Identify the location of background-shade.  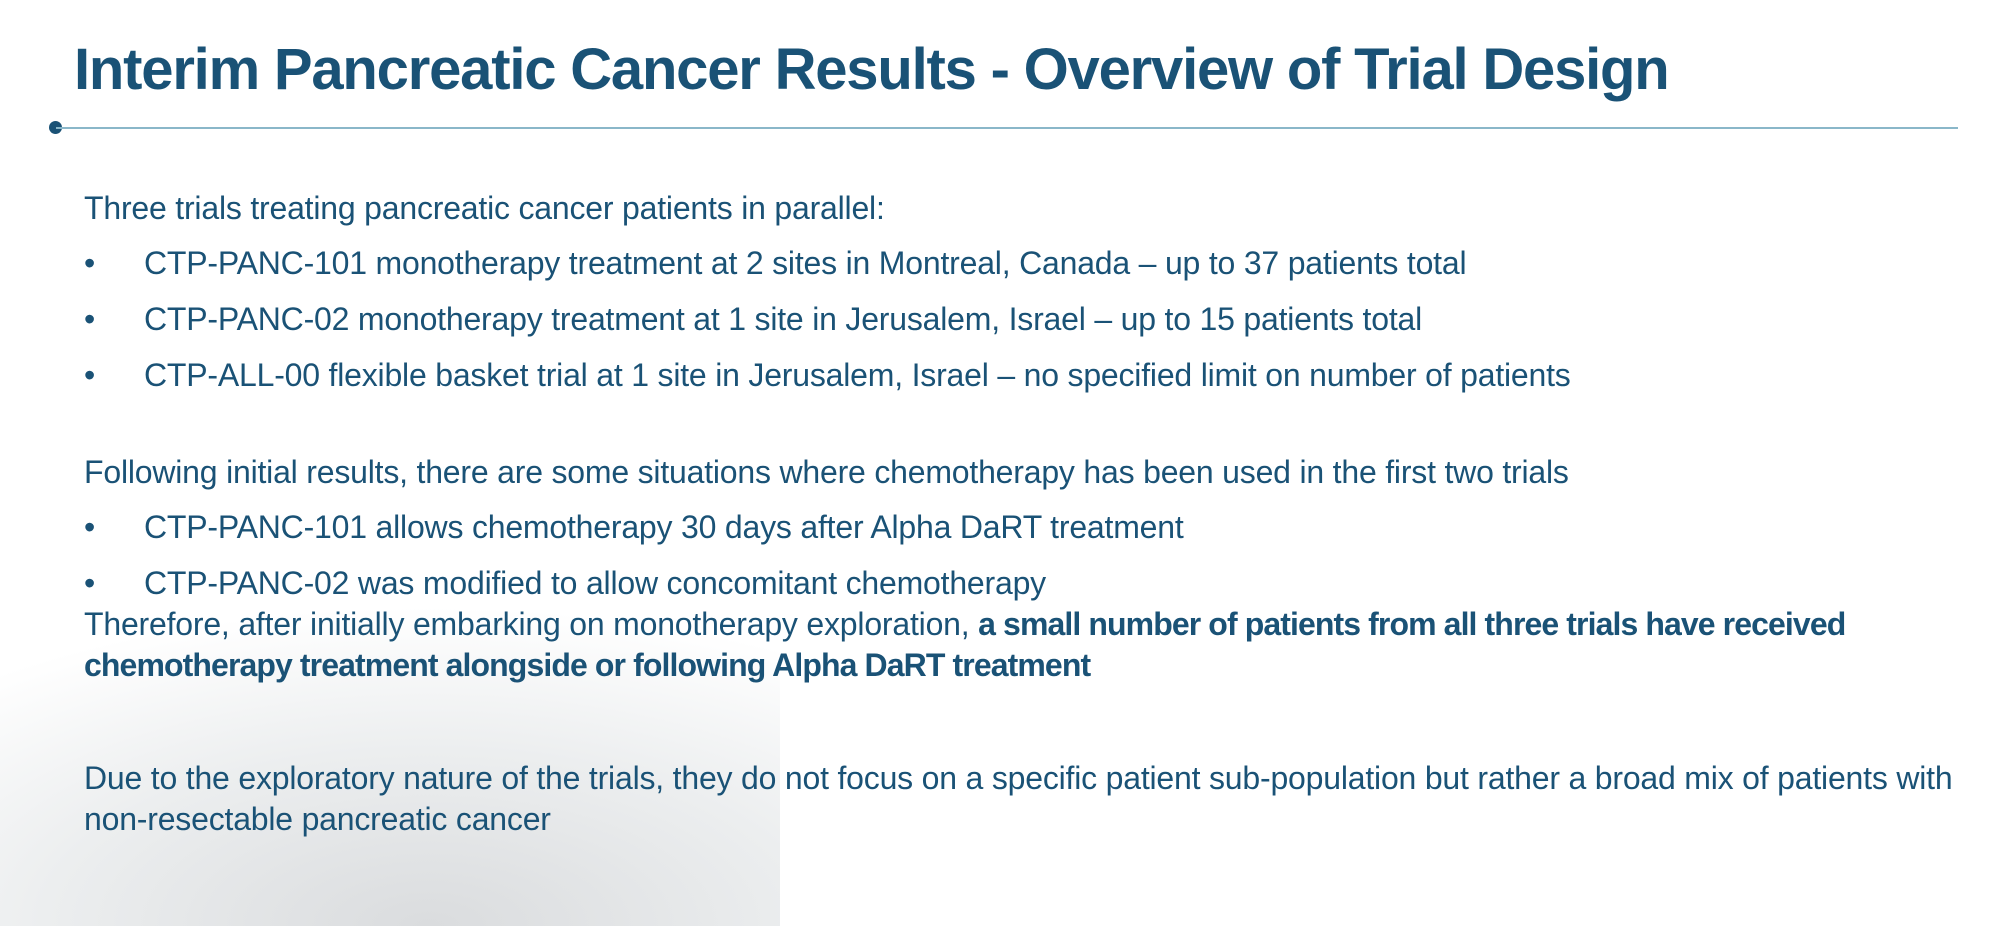
(390, 758).